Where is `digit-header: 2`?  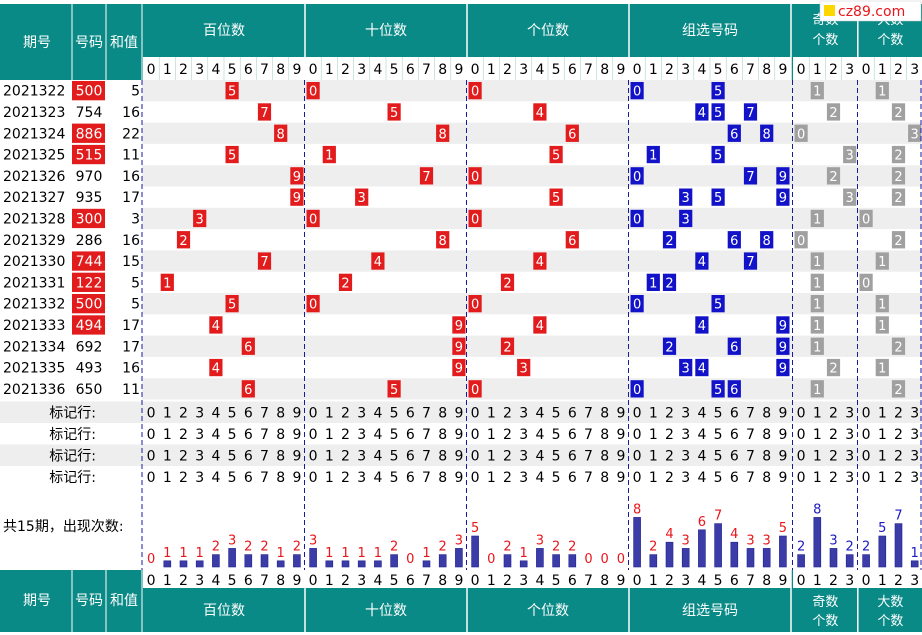
digit-header: 2 is located at coordinates (507, 70).